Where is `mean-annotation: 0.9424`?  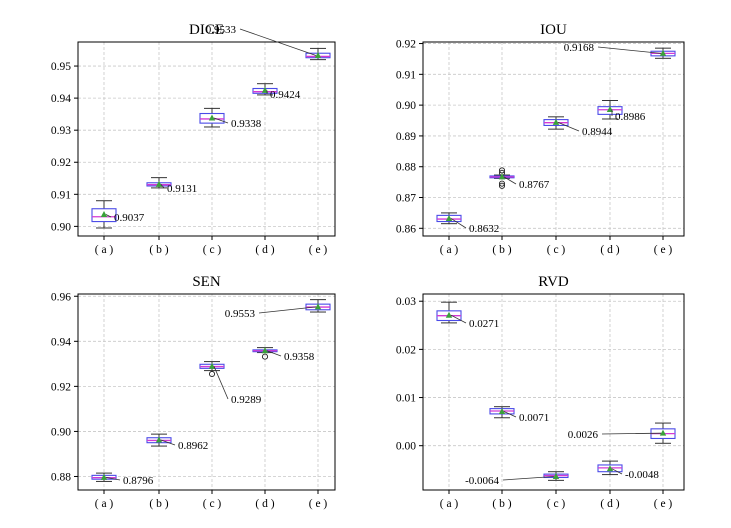
mean-annotation: 0.9424 is located at coordinates (285, 95).